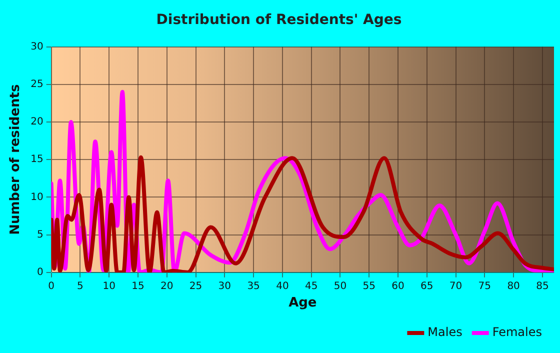  Describe the element at coordinates (253, 286) in the screenshot. I see `x-tick-label: 35` at that location.